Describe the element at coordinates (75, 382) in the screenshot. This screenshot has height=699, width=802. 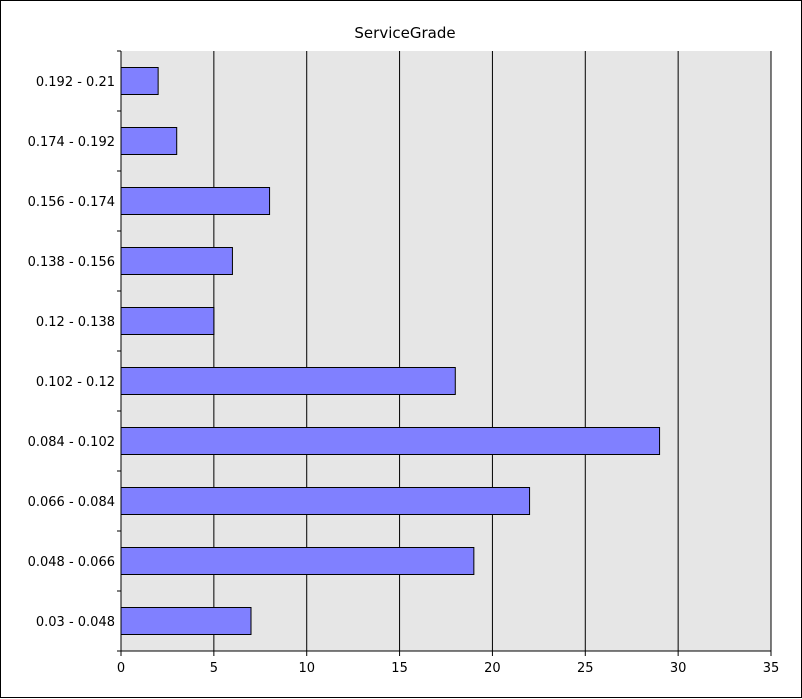
I see `y-tick-label: 0.102 - 0.12` at that location.